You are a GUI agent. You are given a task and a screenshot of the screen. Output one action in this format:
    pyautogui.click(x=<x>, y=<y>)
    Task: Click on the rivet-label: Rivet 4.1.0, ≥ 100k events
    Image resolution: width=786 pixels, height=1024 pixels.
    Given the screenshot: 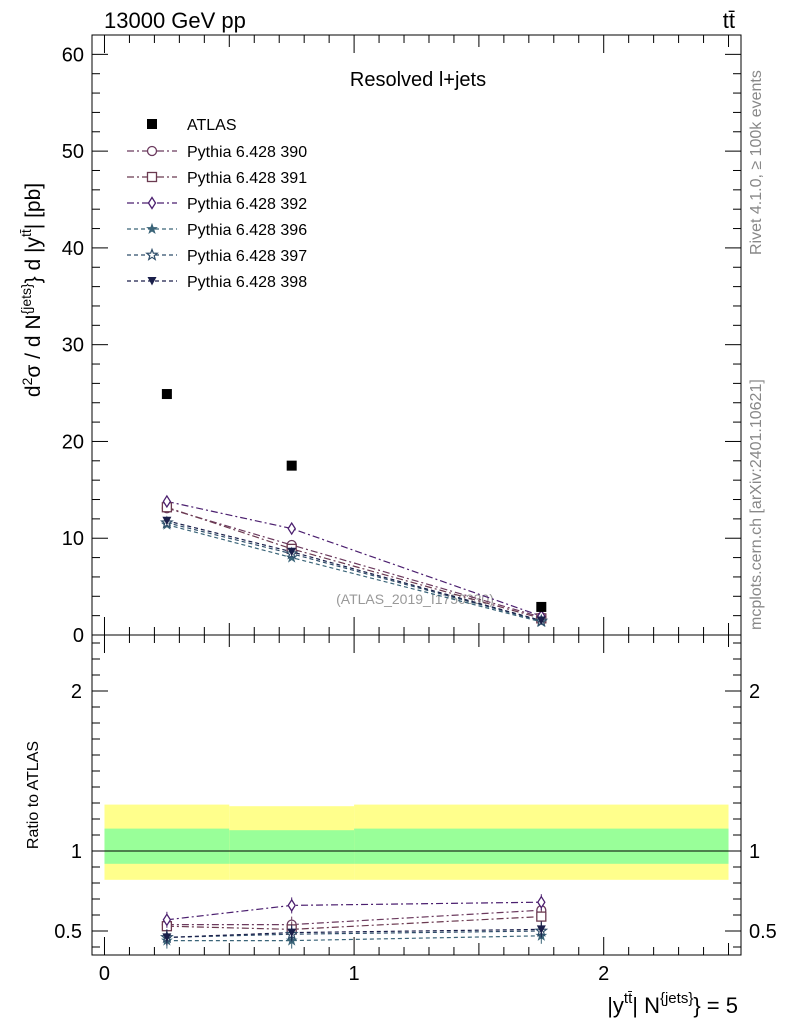 What is the action you would take?
    pyautogui.click(x=756, y=162)
    